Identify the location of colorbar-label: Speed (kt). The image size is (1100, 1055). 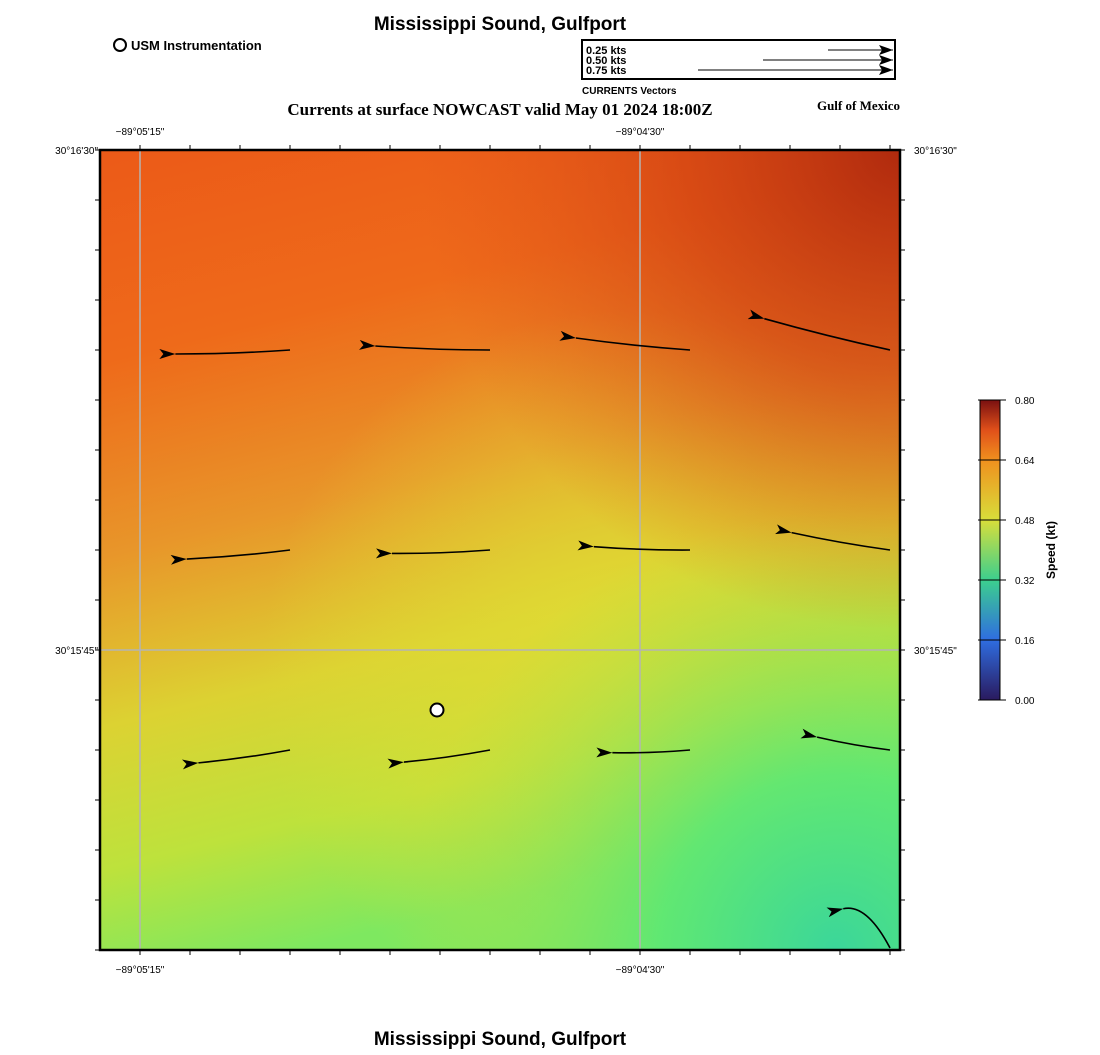
(1051, 550).